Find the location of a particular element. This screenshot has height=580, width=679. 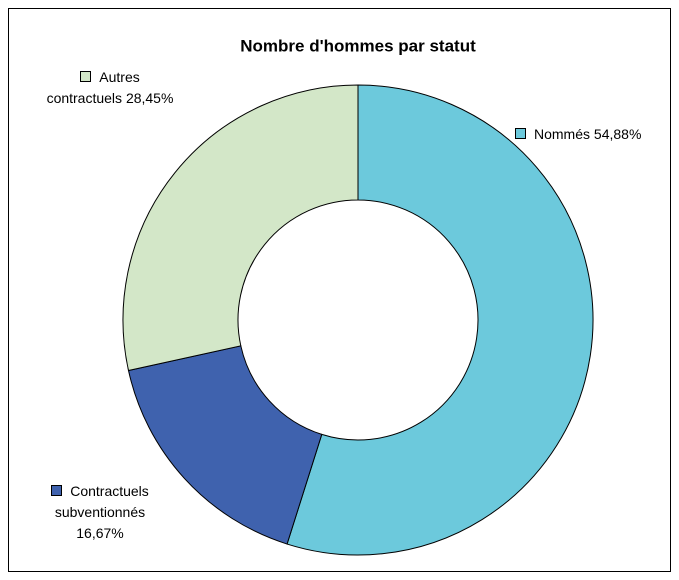

label-name: Nommés is located at coordinates (562, 134).